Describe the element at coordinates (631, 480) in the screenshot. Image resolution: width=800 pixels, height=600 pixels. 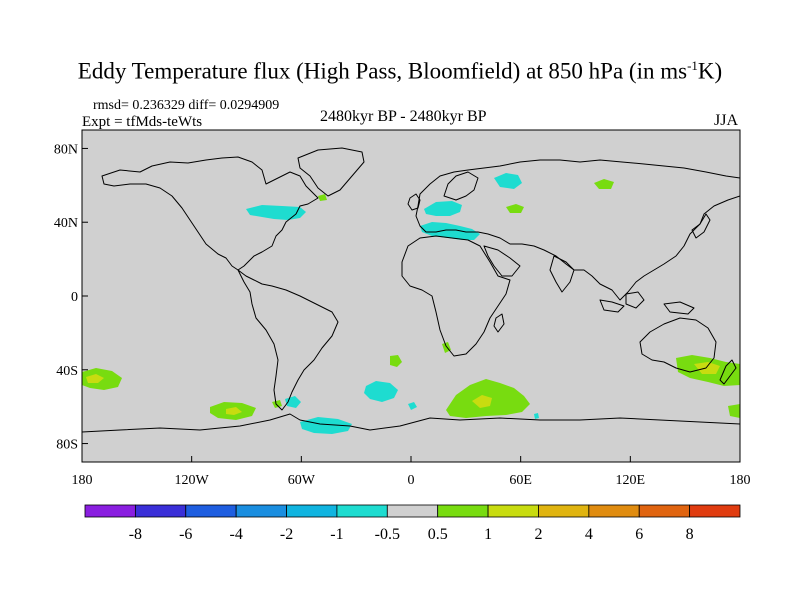
I see `lon-tick-label: 120E` at that location.